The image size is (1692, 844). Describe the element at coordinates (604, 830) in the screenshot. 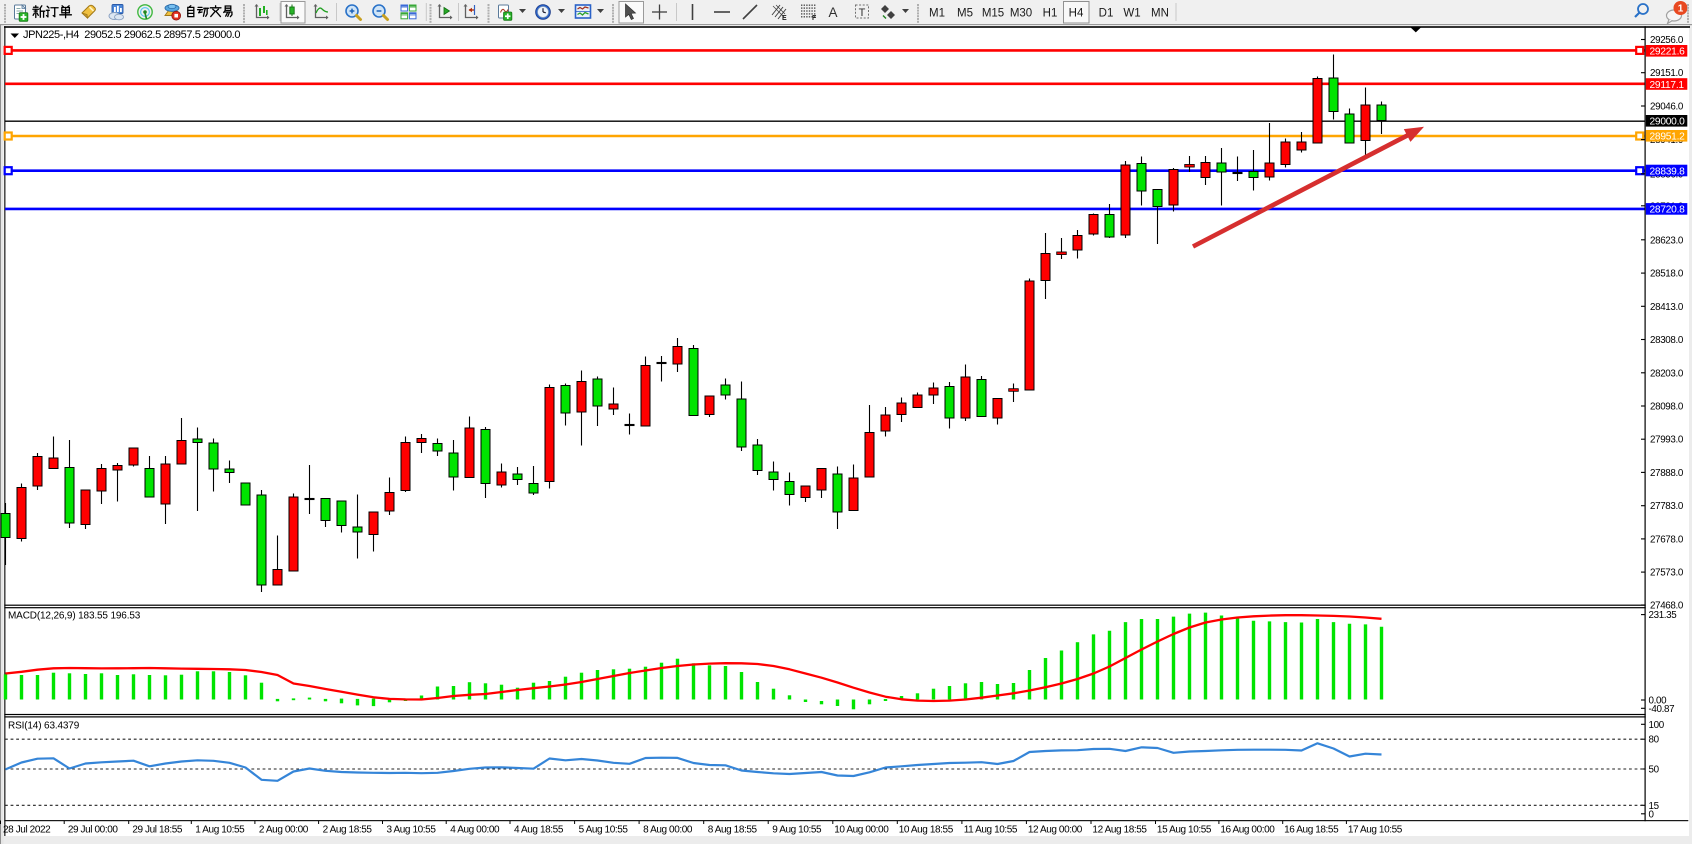

I see `svg-text: 5 Aug 10:55` at that location.